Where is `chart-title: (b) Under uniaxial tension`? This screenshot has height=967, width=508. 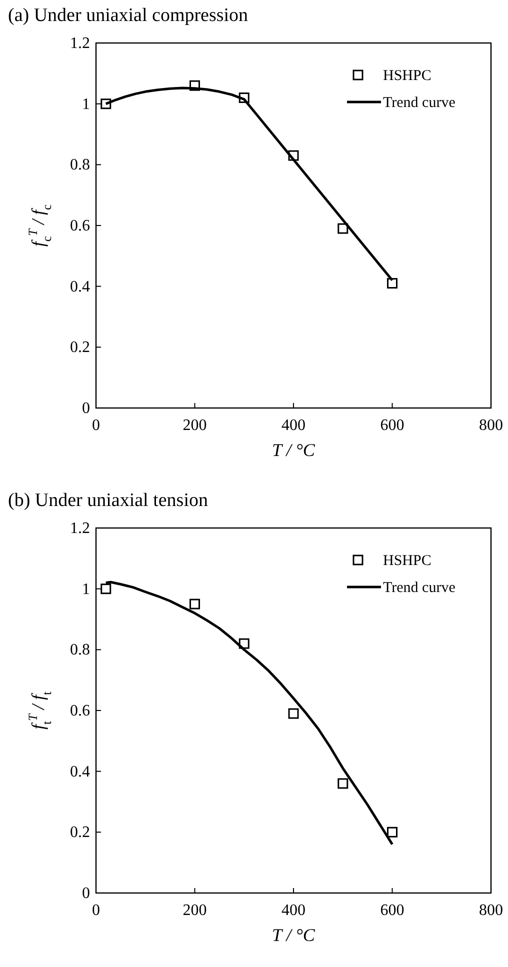
chart-title: (b) Under uniaxial tension is located at coordinates (108, 500).